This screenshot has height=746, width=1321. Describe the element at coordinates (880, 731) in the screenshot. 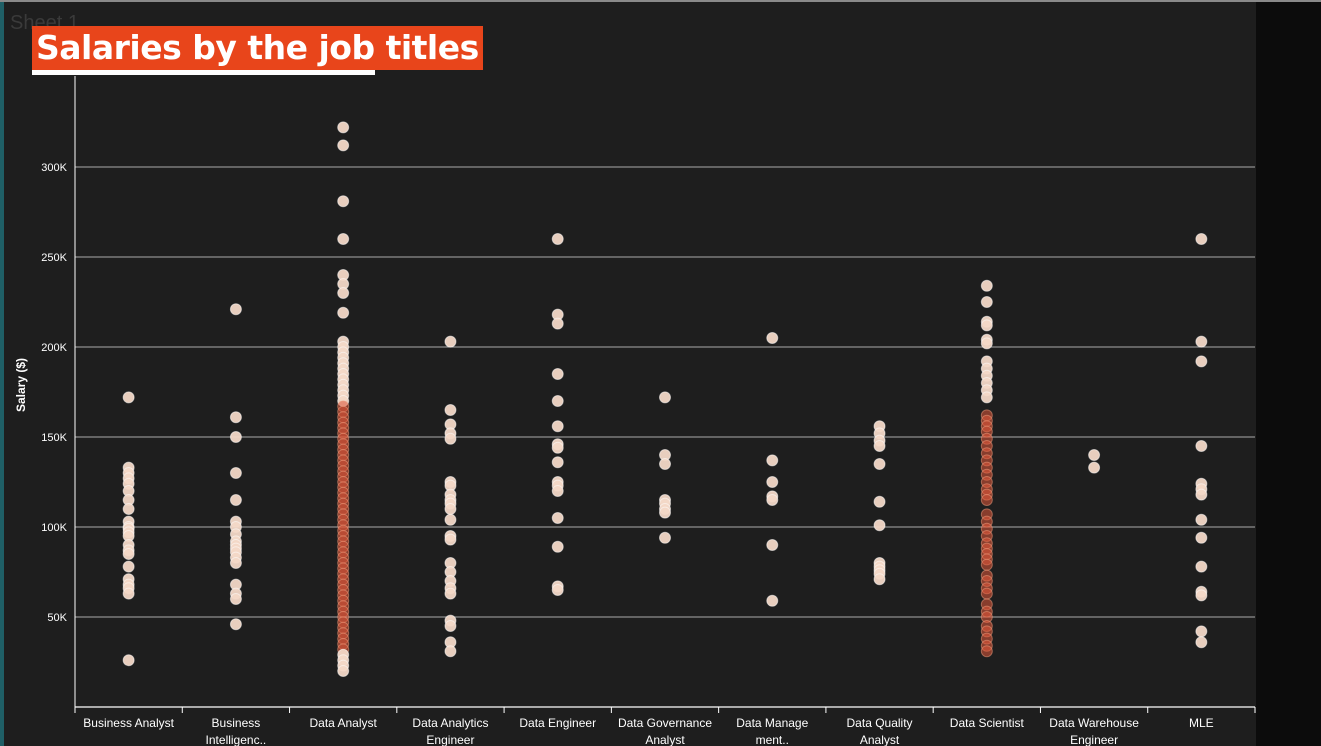

I see `x-tick-label: Data Quality Analyst` at that location.